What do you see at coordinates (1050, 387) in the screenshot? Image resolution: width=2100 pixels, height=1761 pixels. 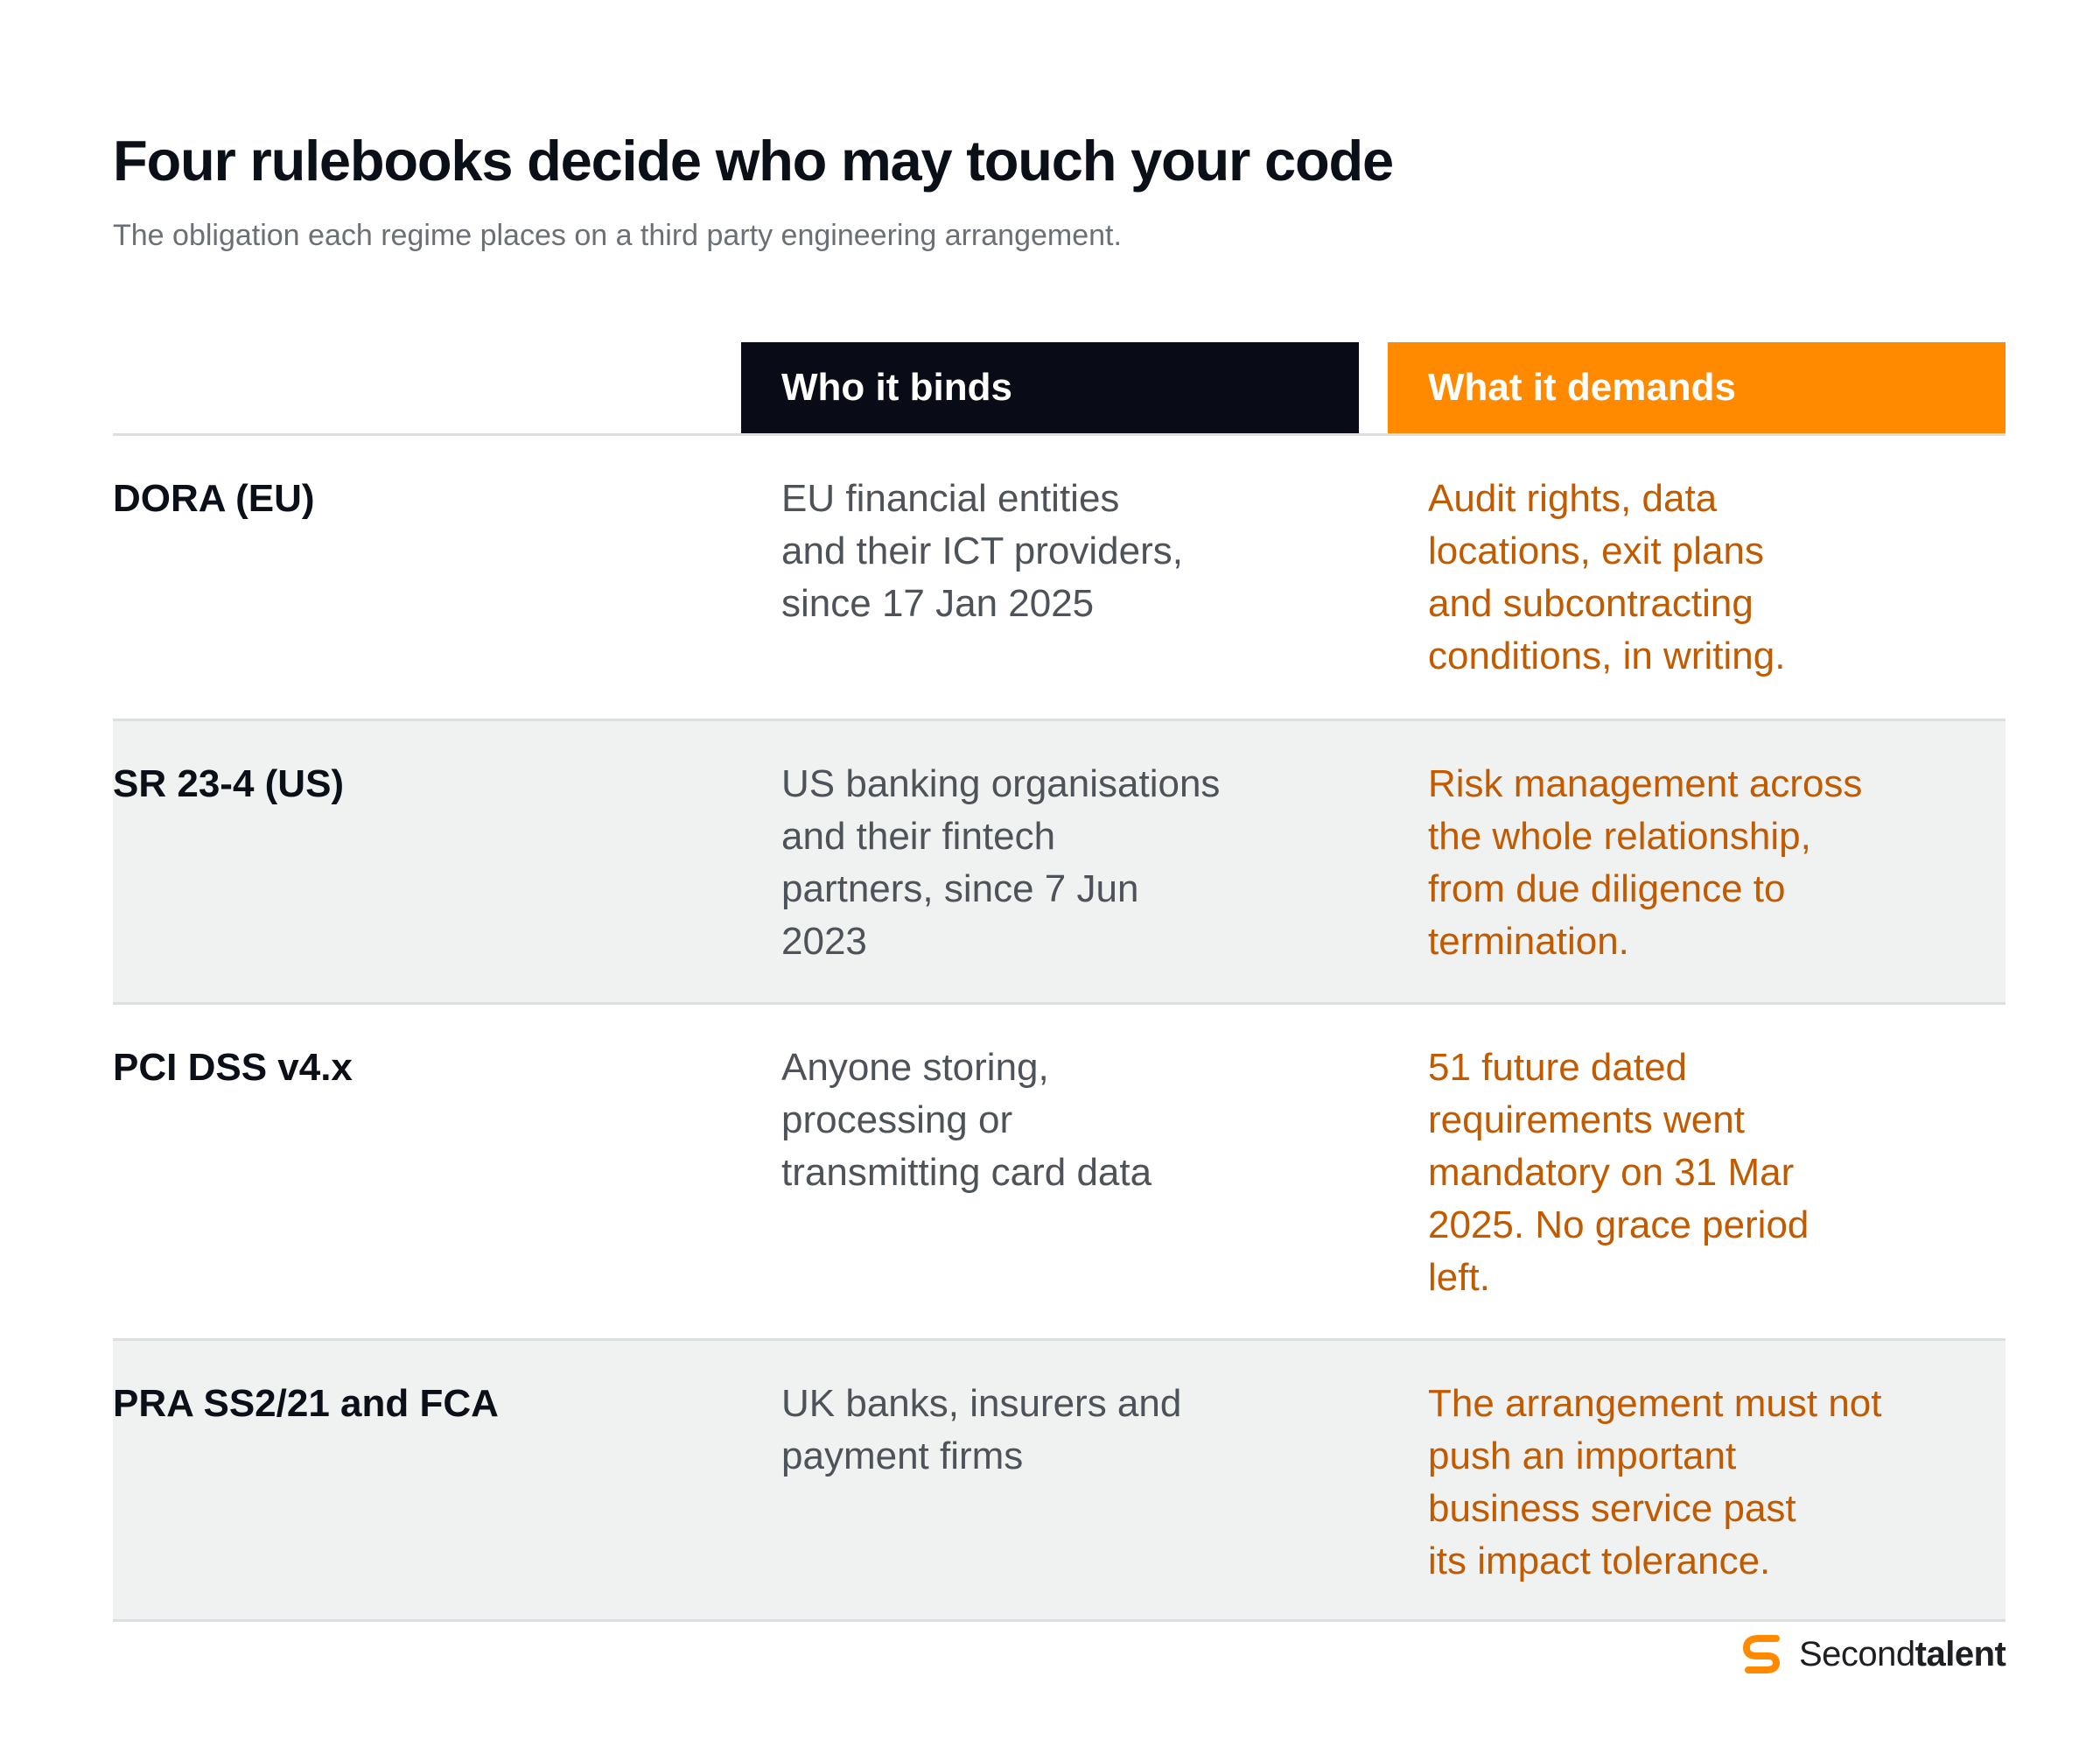 I see `column-header-who-it-binds: Who it binds` at bounding box center [1050, 387].